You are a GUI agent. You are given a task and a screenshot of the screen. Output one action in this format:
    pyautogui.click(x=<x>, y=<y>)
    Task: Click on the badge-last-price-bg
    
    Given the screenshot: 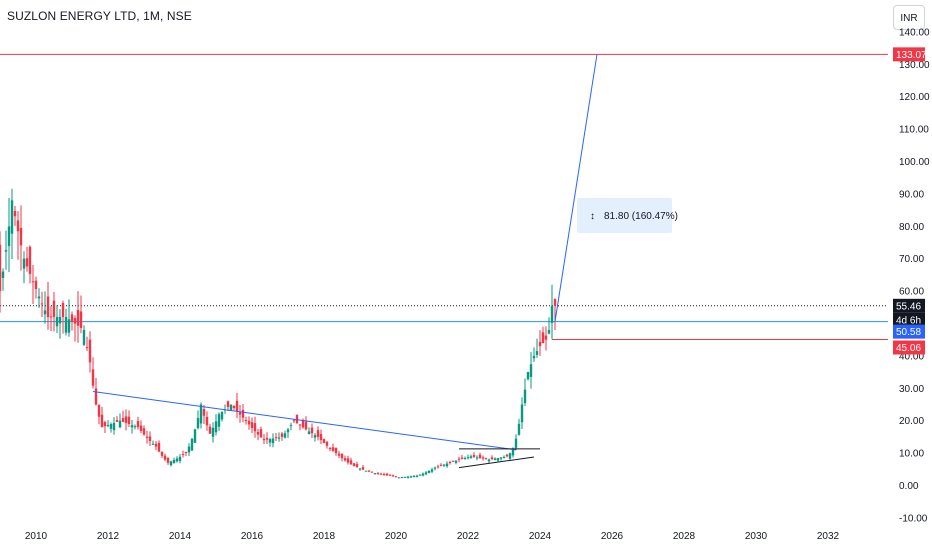 What is the action you would take?
    pyautogui.click(x=909, y=305)
    